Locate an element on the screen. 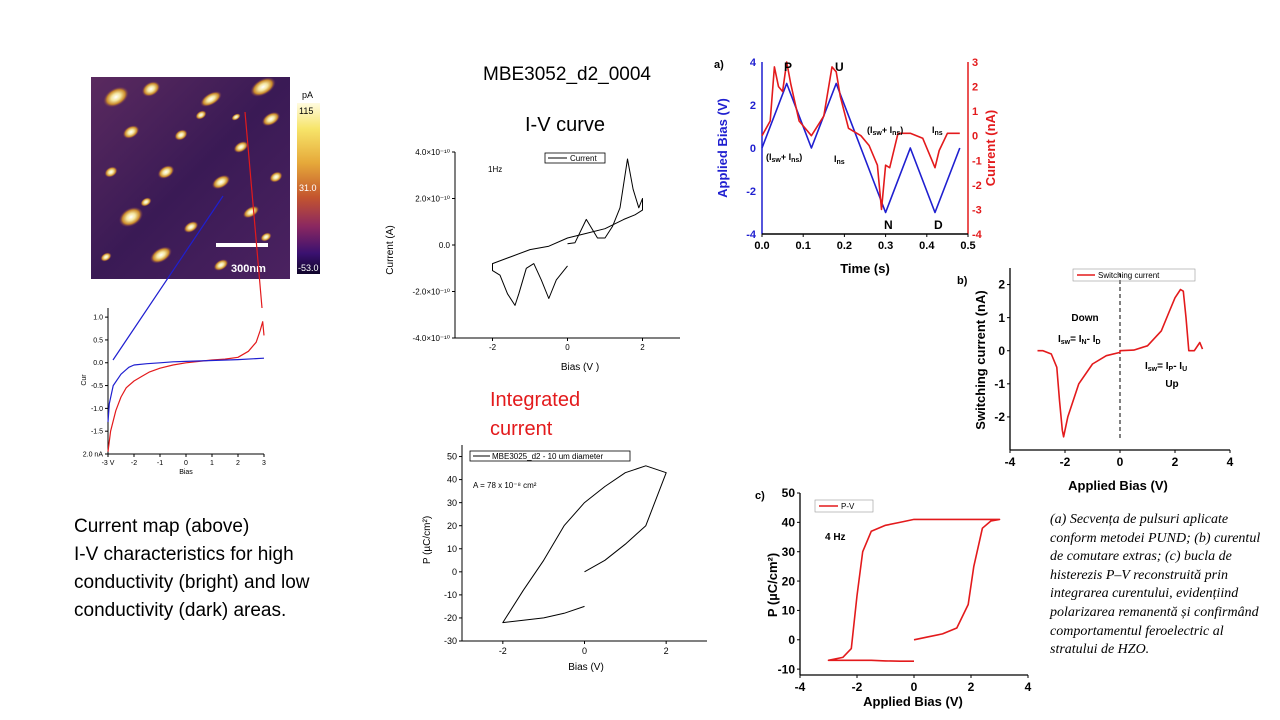 This screenshot has height=720, width=1280. u4: - I is located at coordinates (1177, 366).